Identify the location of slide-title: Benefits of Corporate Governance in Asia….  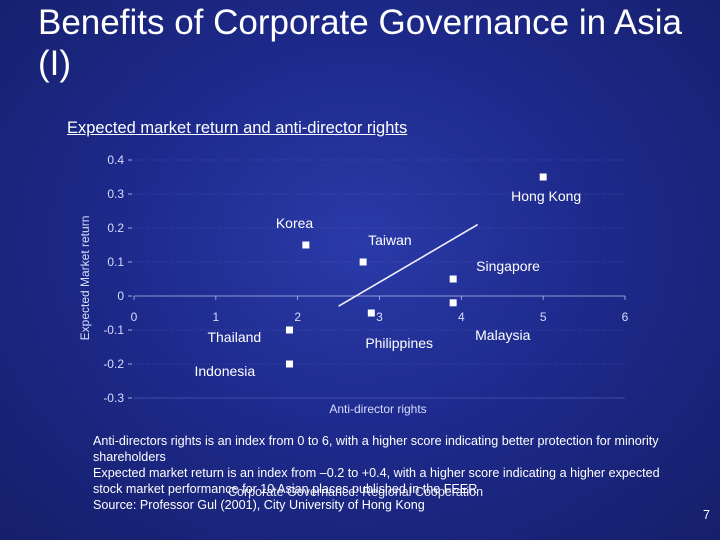
(360, 43).